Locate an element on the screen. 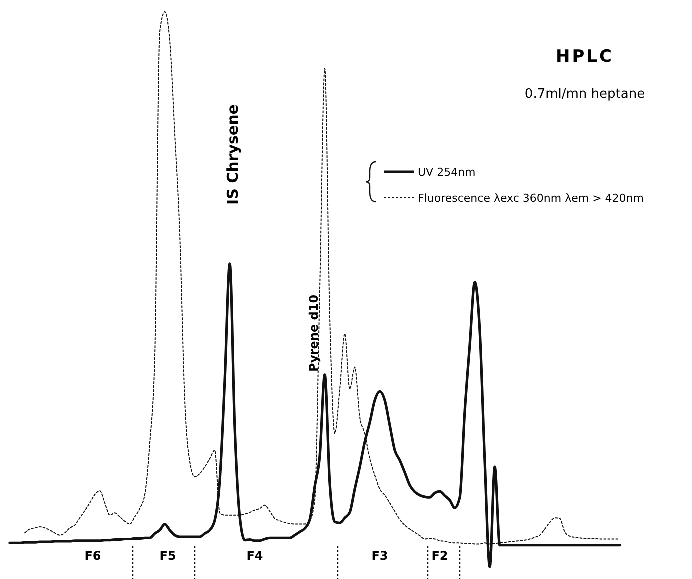 Image resolution: width=692 pixels, height=579 pixels. annotation: Pyrene d10 is located at coordinates (314, 333).